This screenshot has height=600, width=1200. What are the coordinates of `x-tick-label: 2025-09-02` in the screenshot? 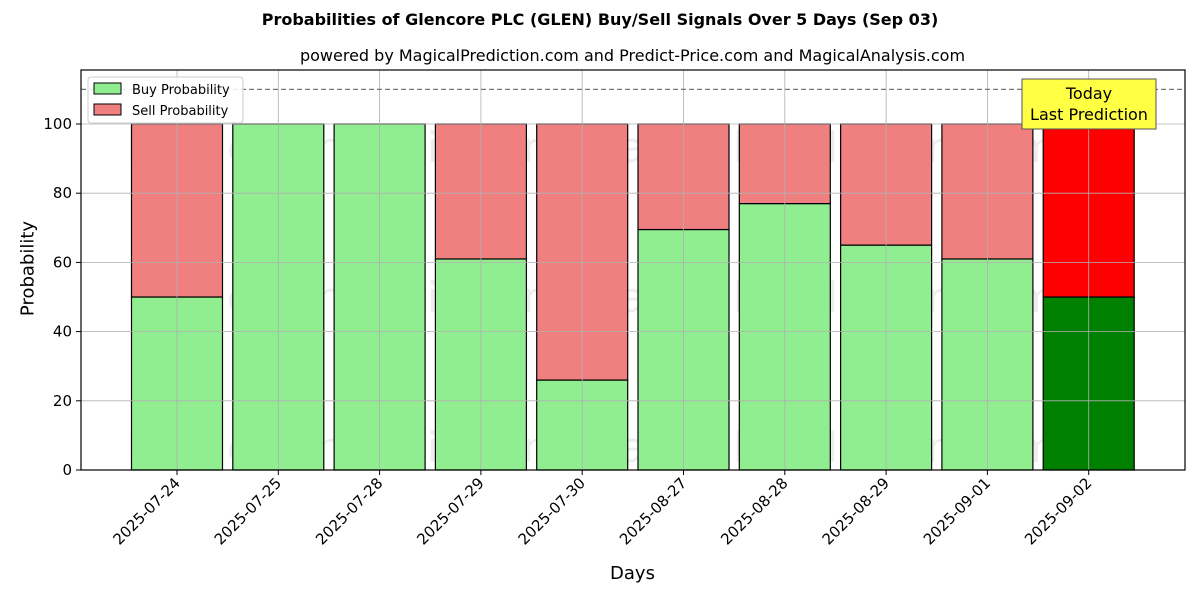 It's located at (1058, 511).